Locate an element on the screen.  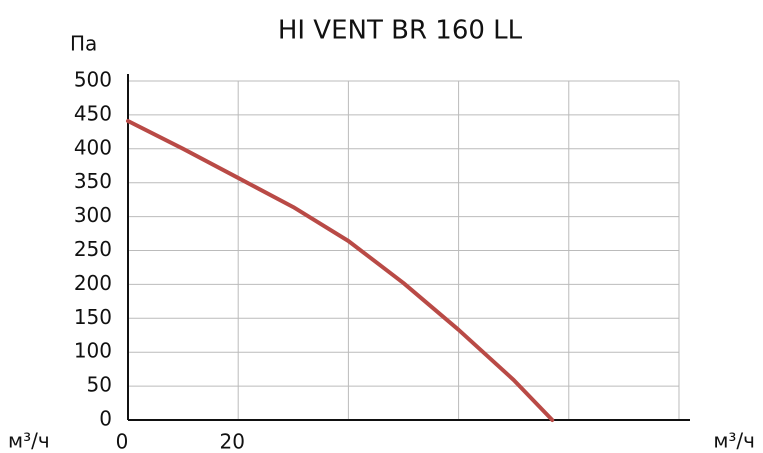
y-tick-label: 300 is located at coordinates (93, 215).